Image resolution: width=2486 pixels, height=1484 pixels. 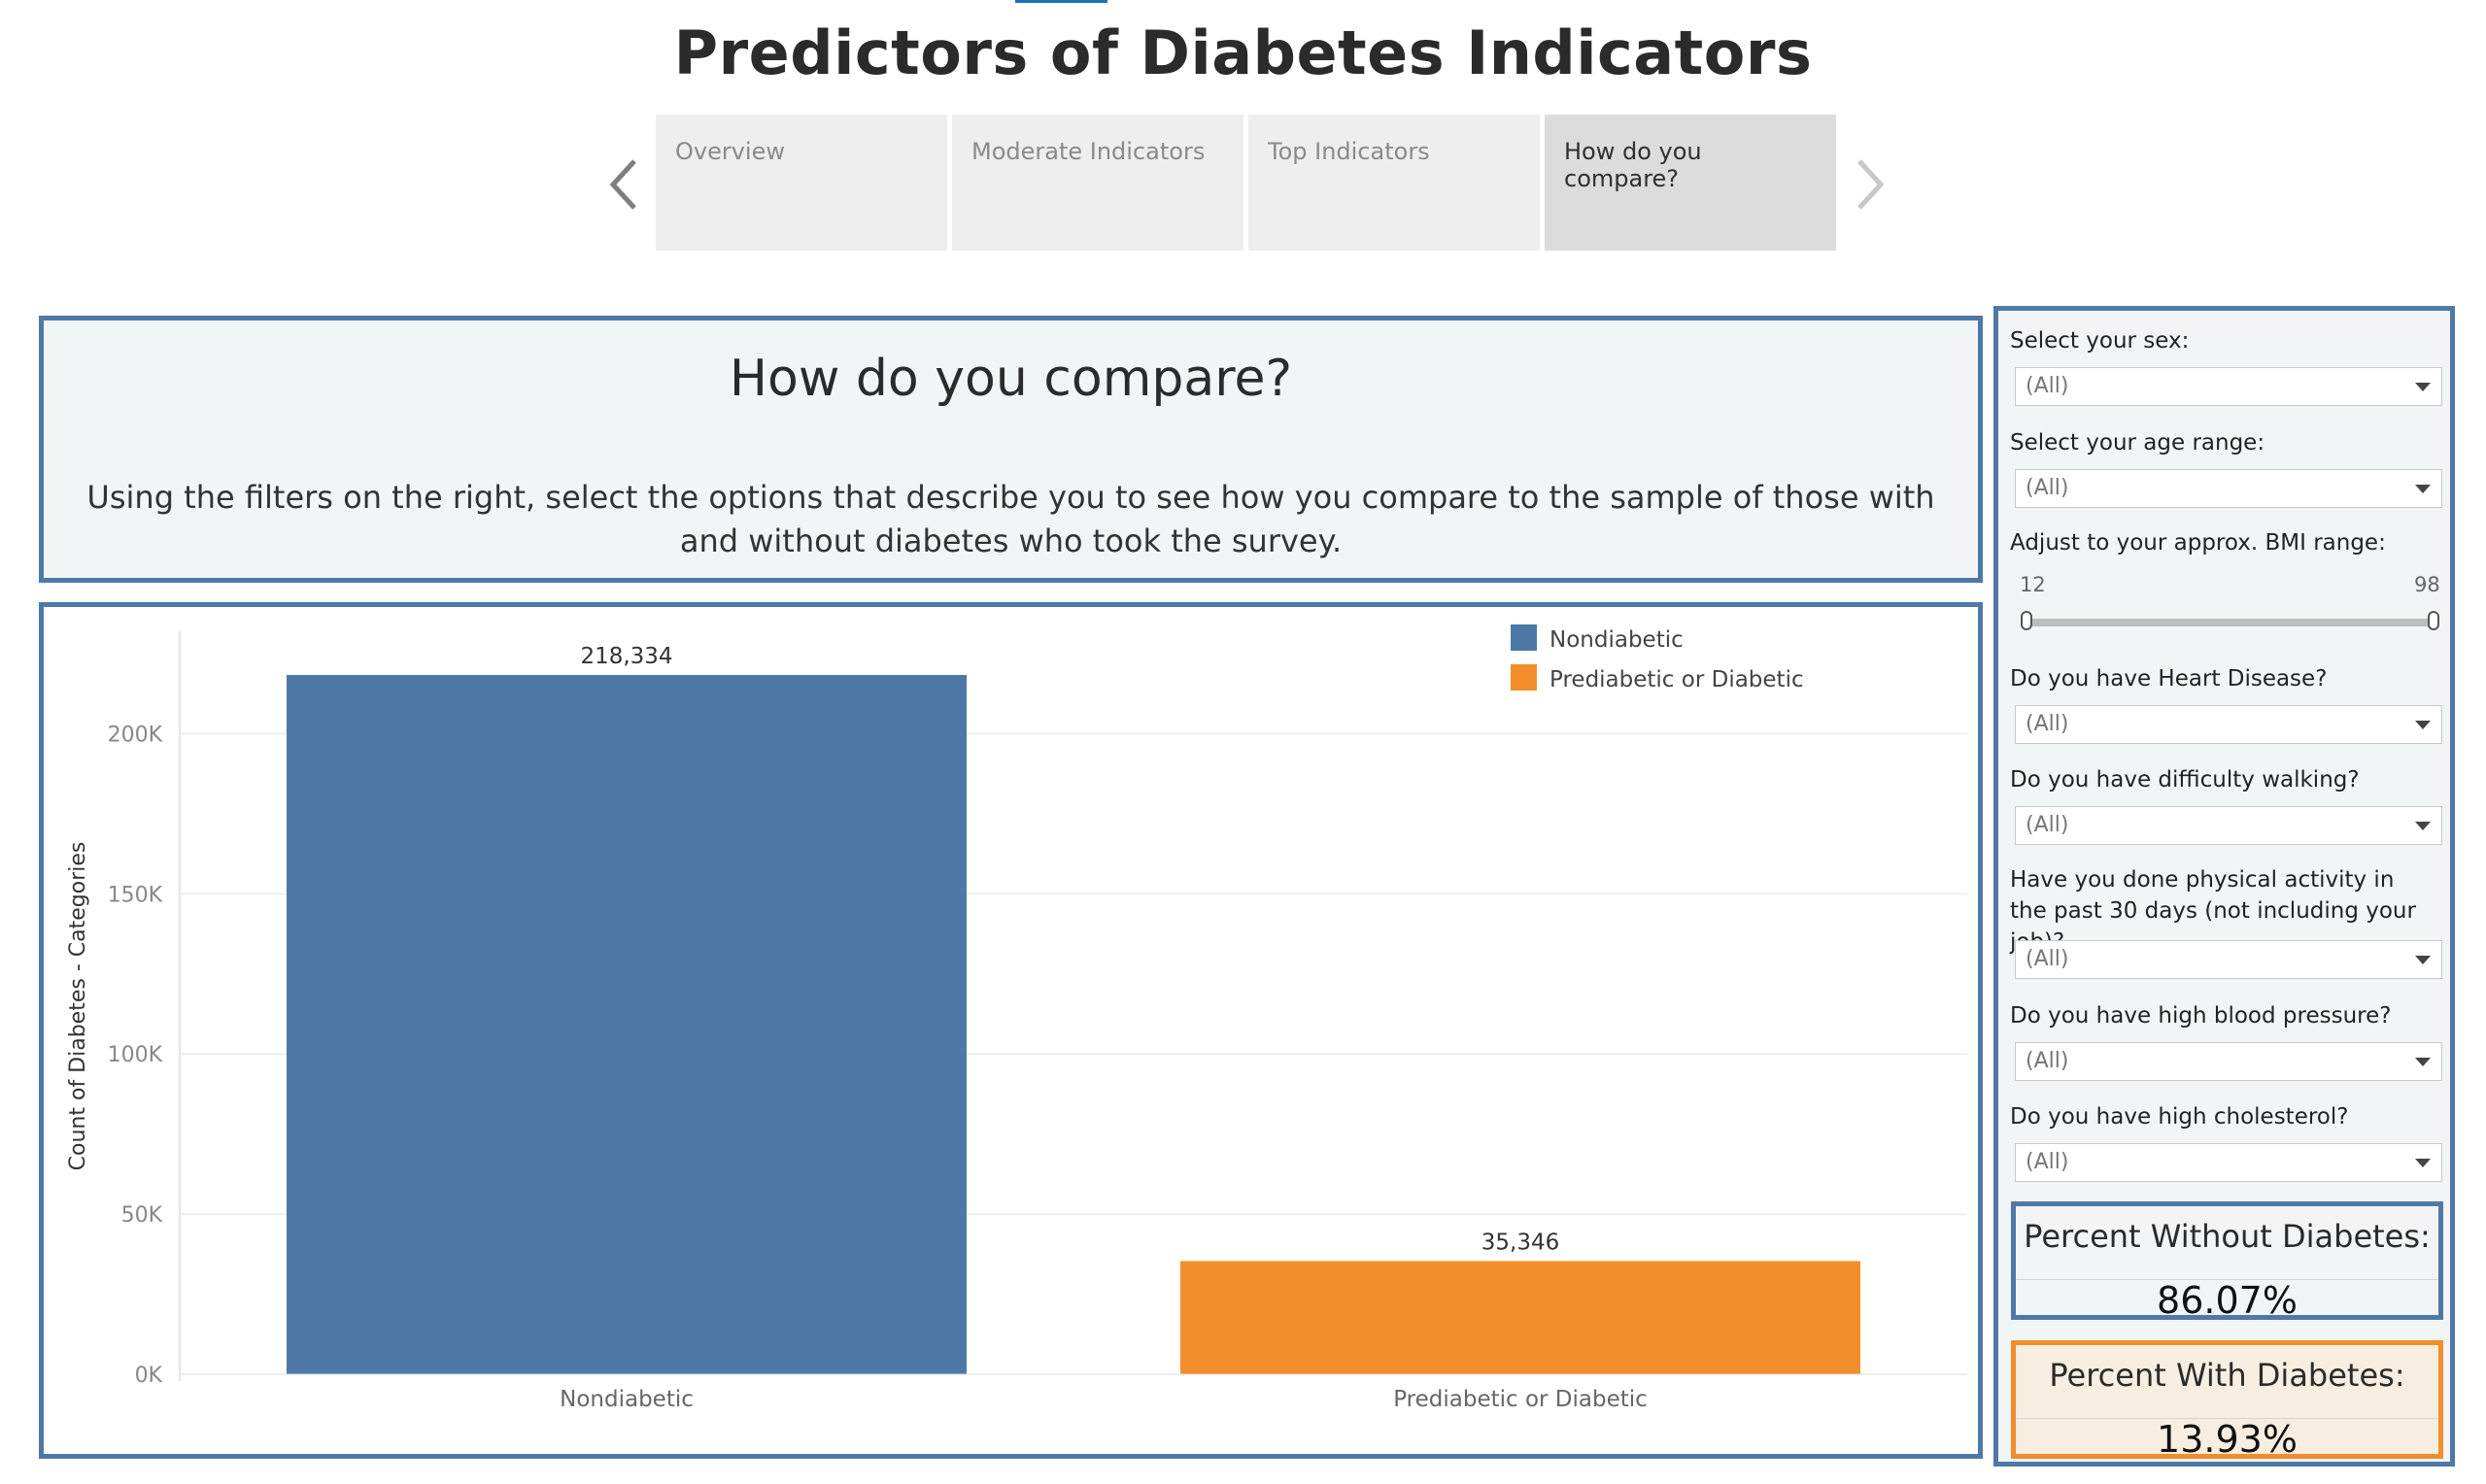 What do you see at coordinates (2100, 341) in the screenshot?
I see `sex-filter-label: Select your sex:` at bounding box center [2100, 341].